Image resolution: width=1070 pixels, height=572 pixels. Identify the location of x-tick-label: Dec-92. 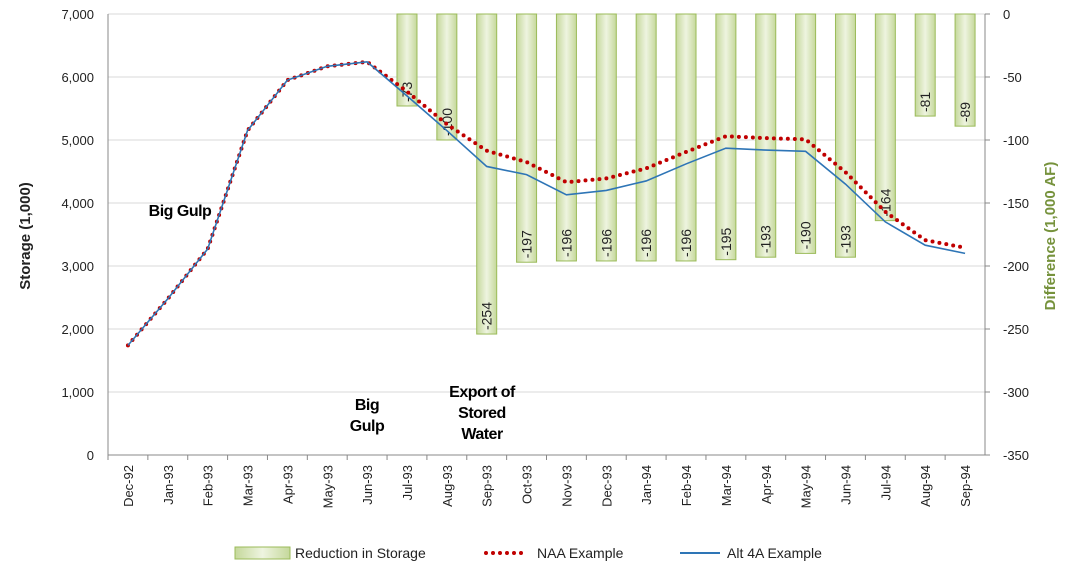
(128, 486).